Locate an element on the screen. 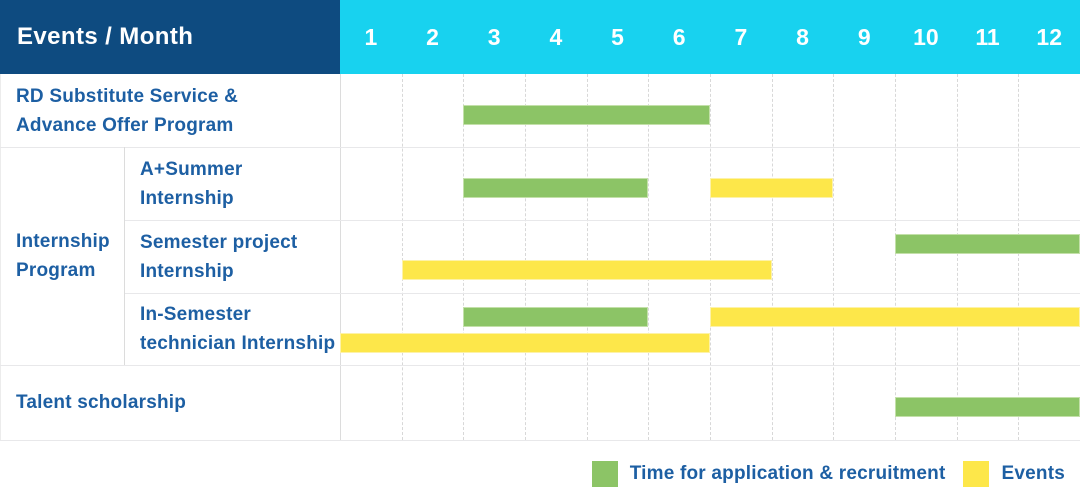 The width and height of the screenshot is (1080, 494). recruitment-bar-semester-project-internship is located at coordinates (987, 244).